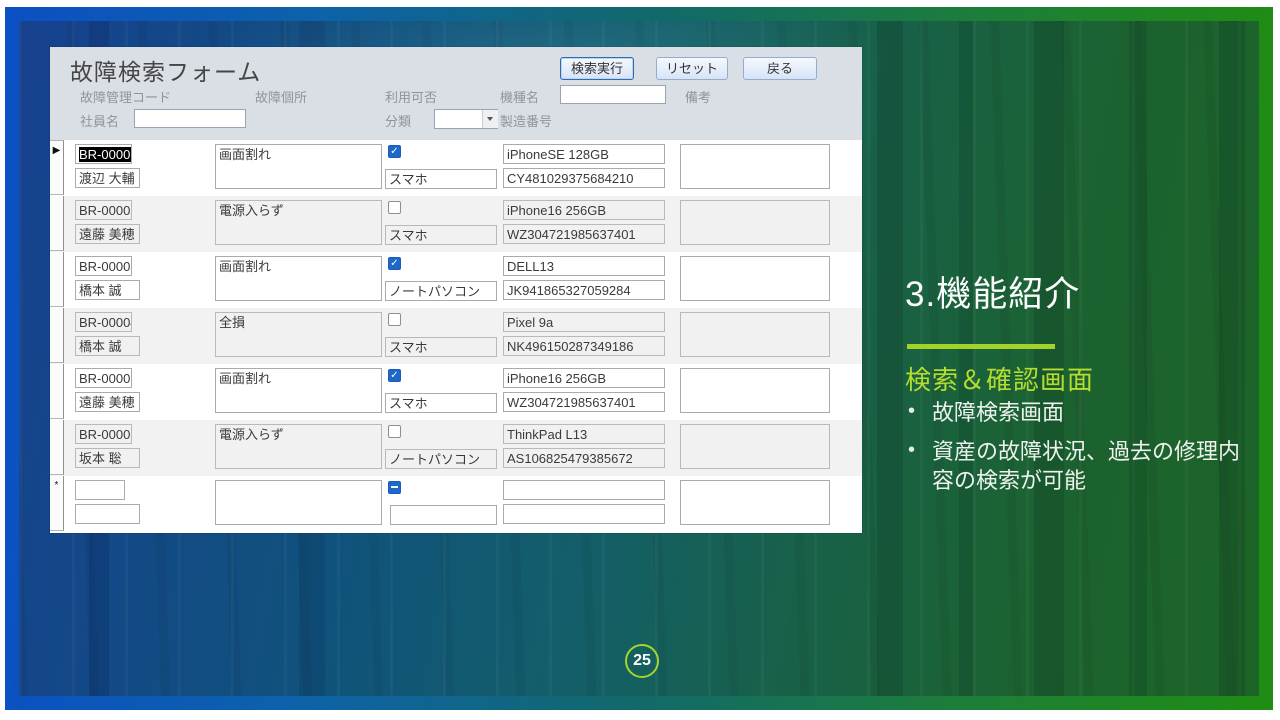 The width and height of the screenshot is (1280, 720). Describe the element at coordinates (107, 178) in the screenshot. I see `employee-field: 渡辺 大輔` at that location.